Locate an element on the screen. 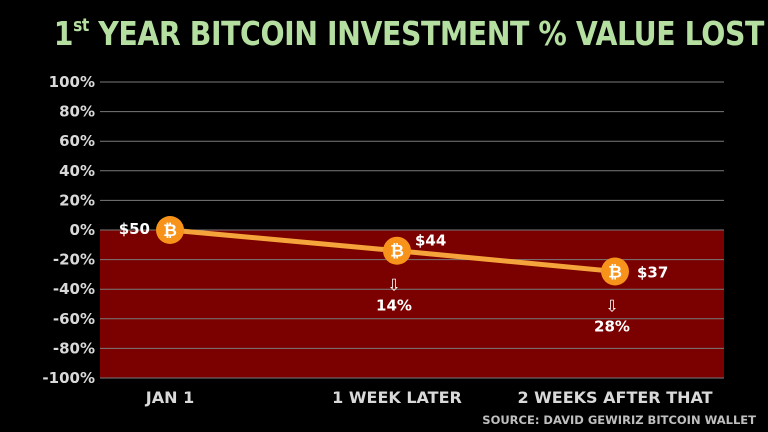  y-tick-label: -100% is located at coordinates (68, 378).